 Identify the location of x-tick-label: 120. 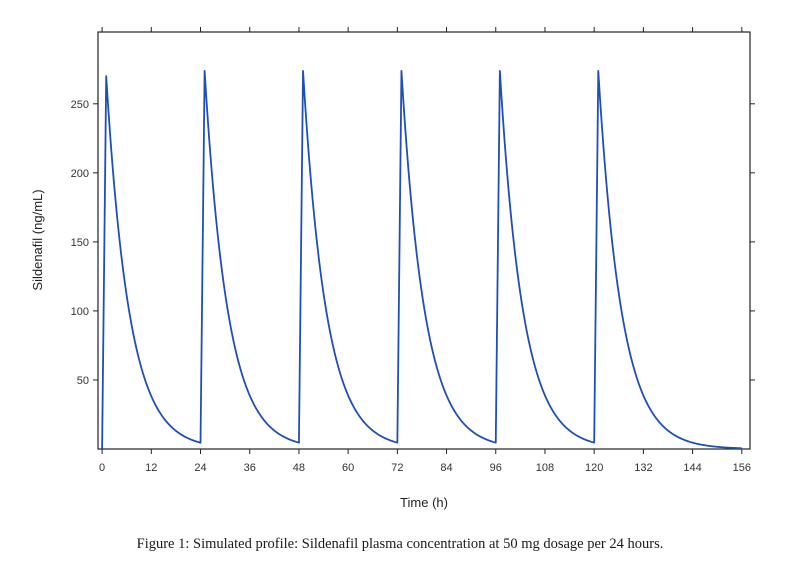
(594, 468).